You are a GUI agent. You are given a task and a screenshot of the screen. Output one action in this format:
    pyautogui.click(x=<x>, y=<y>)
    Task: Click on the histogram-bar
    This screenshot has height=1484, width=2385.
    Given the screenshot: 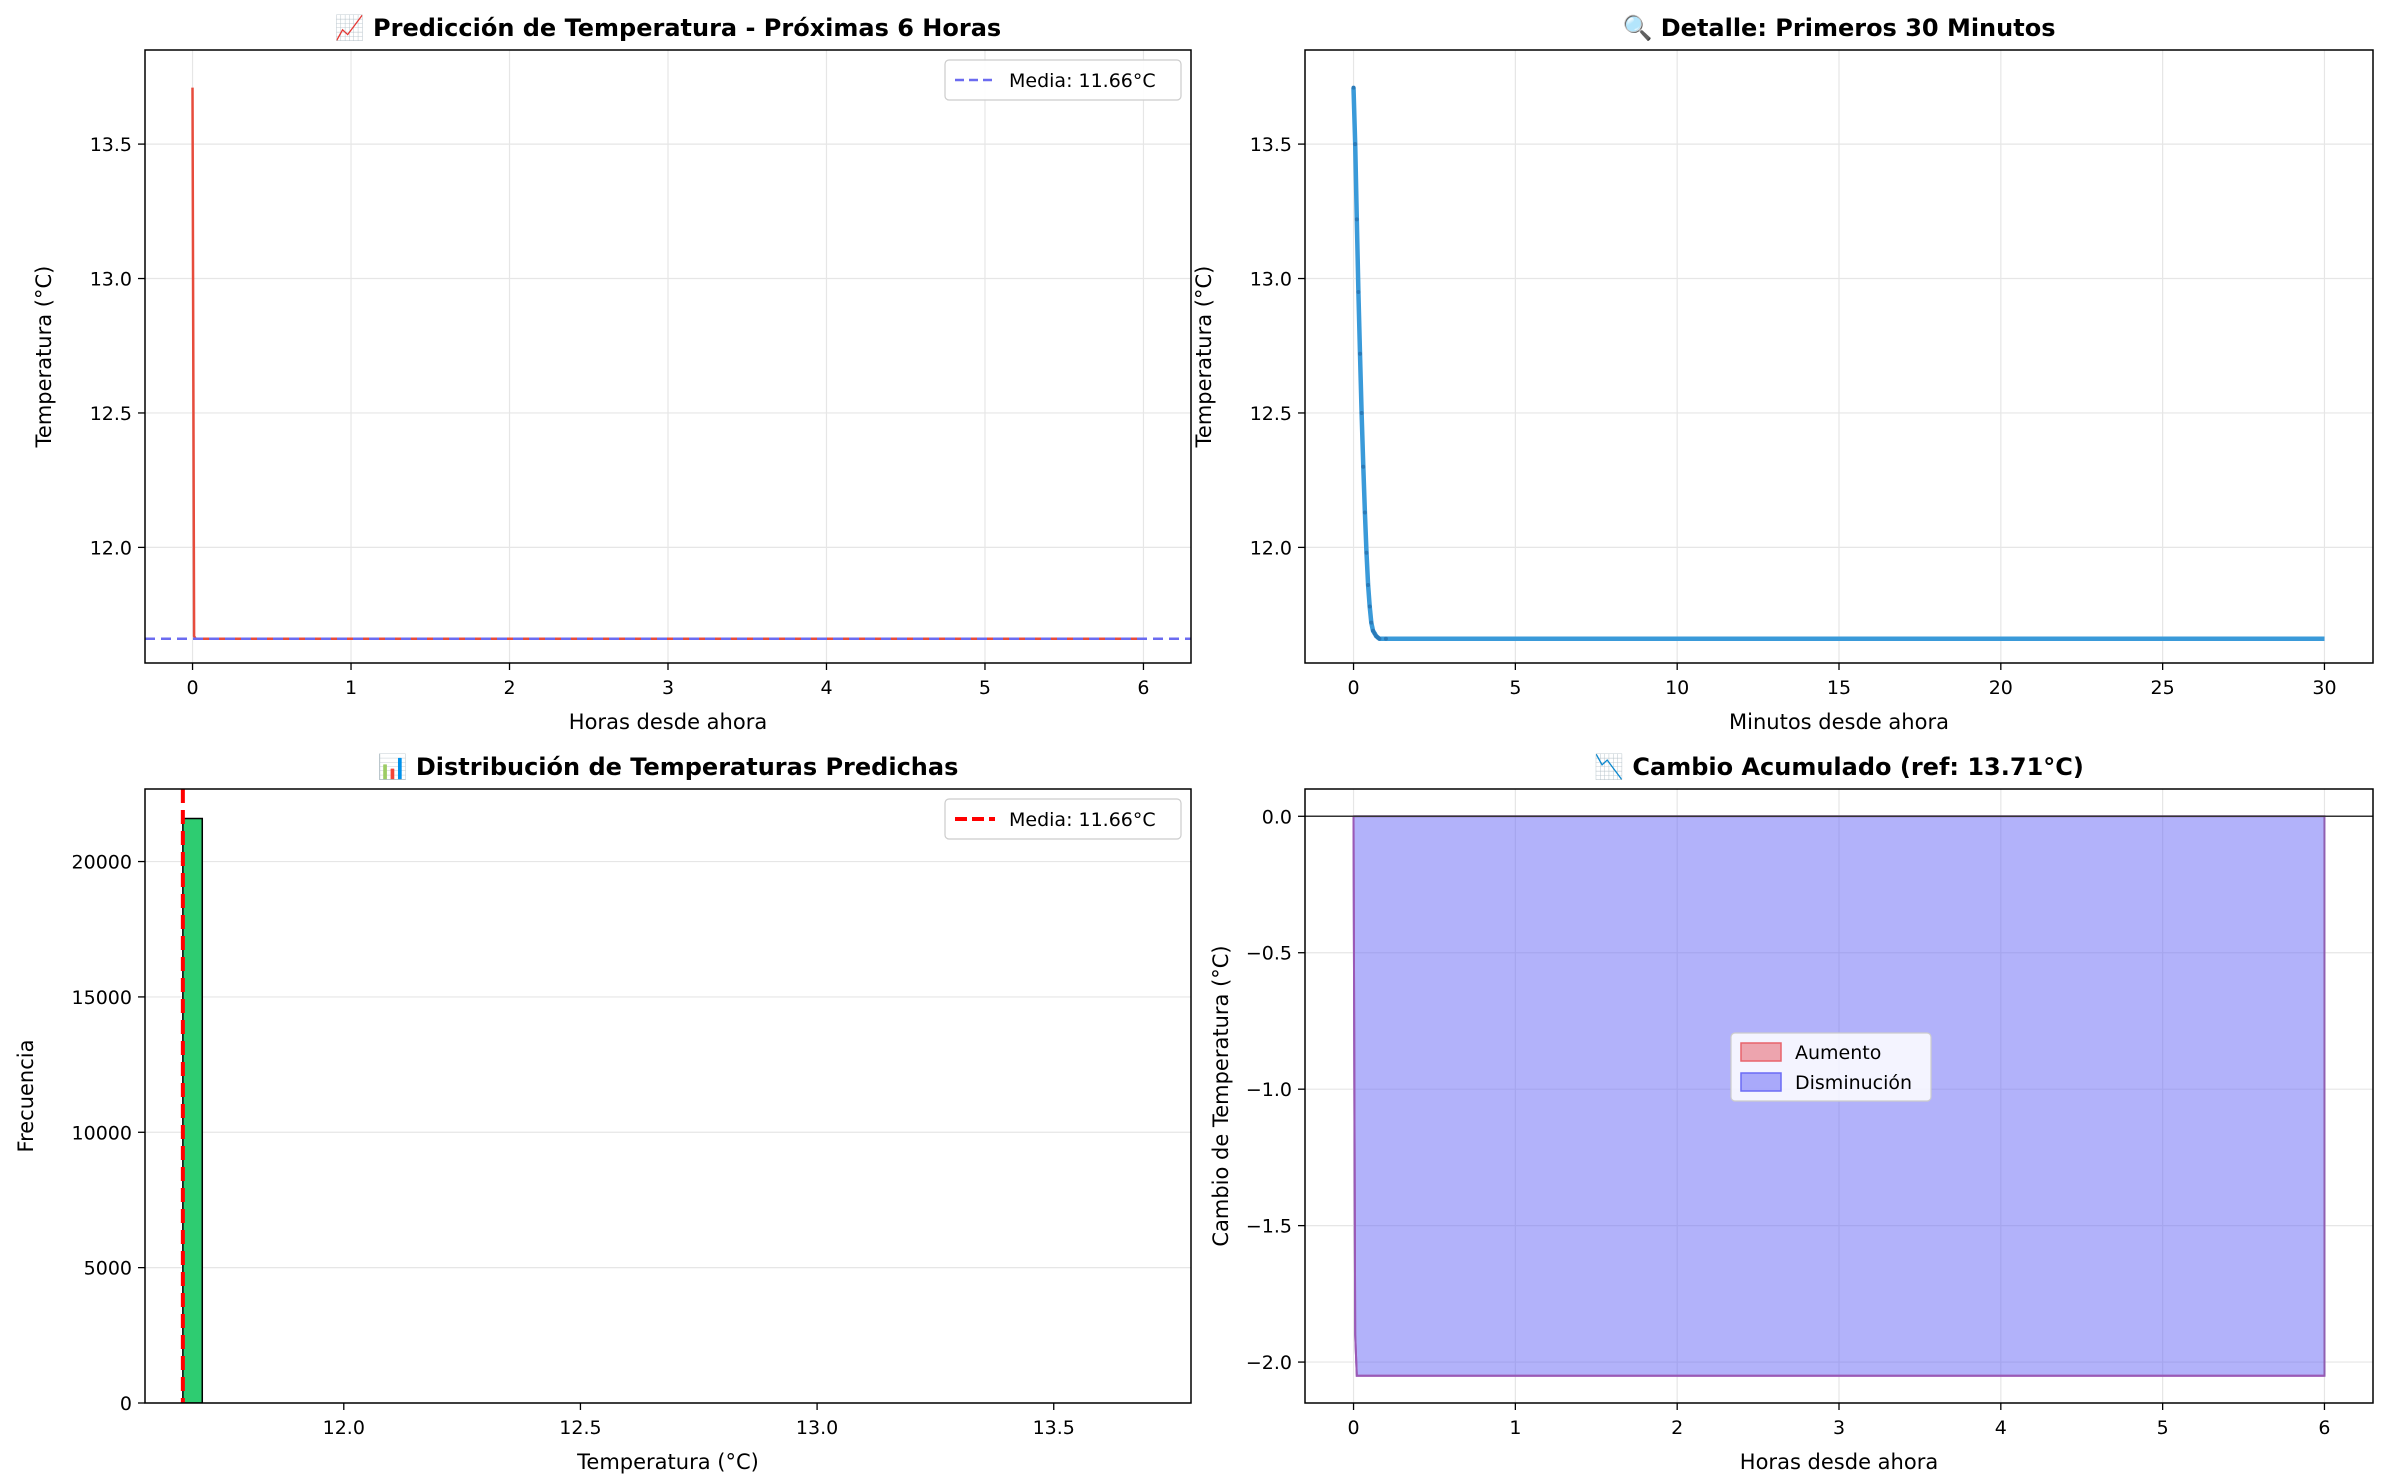 What is the action you would take?
    pyautogui.click(x=193, y=1110)
    